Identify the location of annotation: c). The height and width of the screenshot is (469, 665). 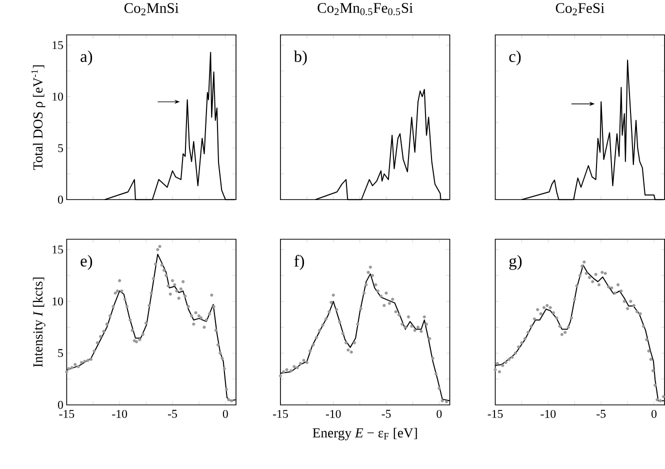
(515, 58).